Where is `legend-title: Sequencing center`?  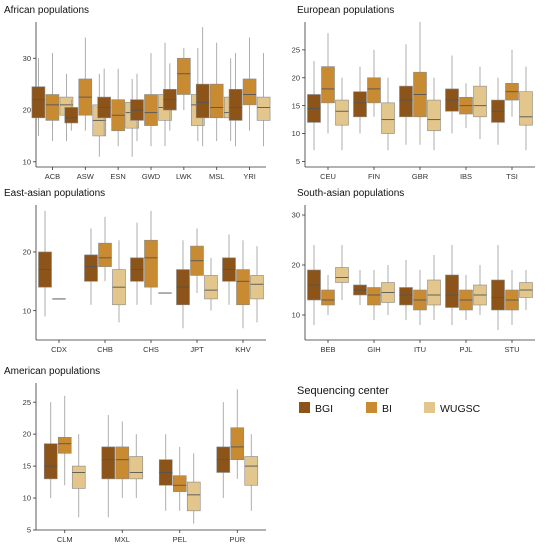
legend-title: Sequencing center is located at coordinates (343, 391).